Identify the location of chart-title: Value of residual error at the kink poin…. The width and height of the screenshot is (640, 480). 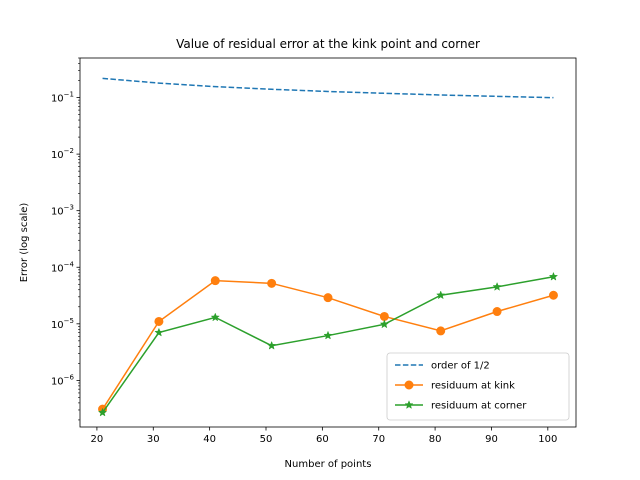
(328, 44).